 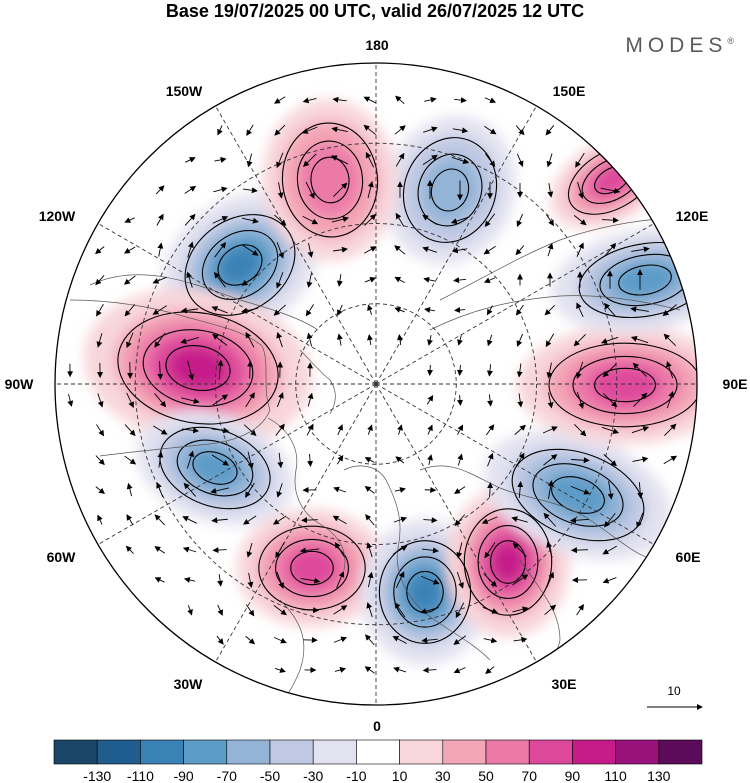 I want to click on colorbar-tick-label: 90, so click(x=573, y=775).